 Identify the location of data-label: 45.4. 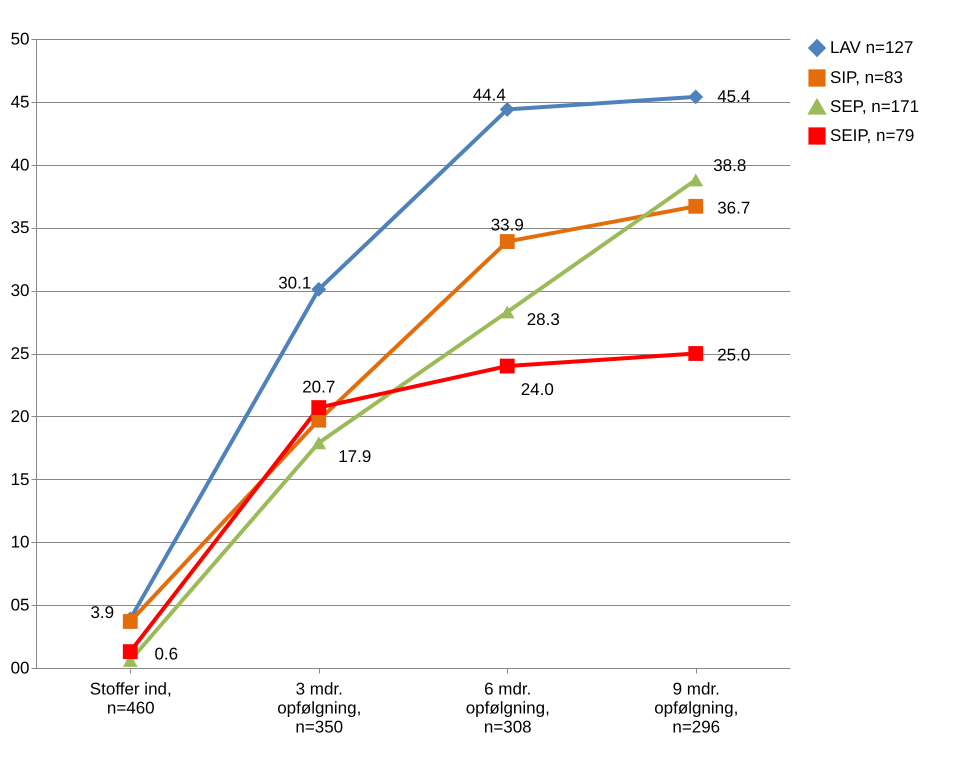
(733, 96).